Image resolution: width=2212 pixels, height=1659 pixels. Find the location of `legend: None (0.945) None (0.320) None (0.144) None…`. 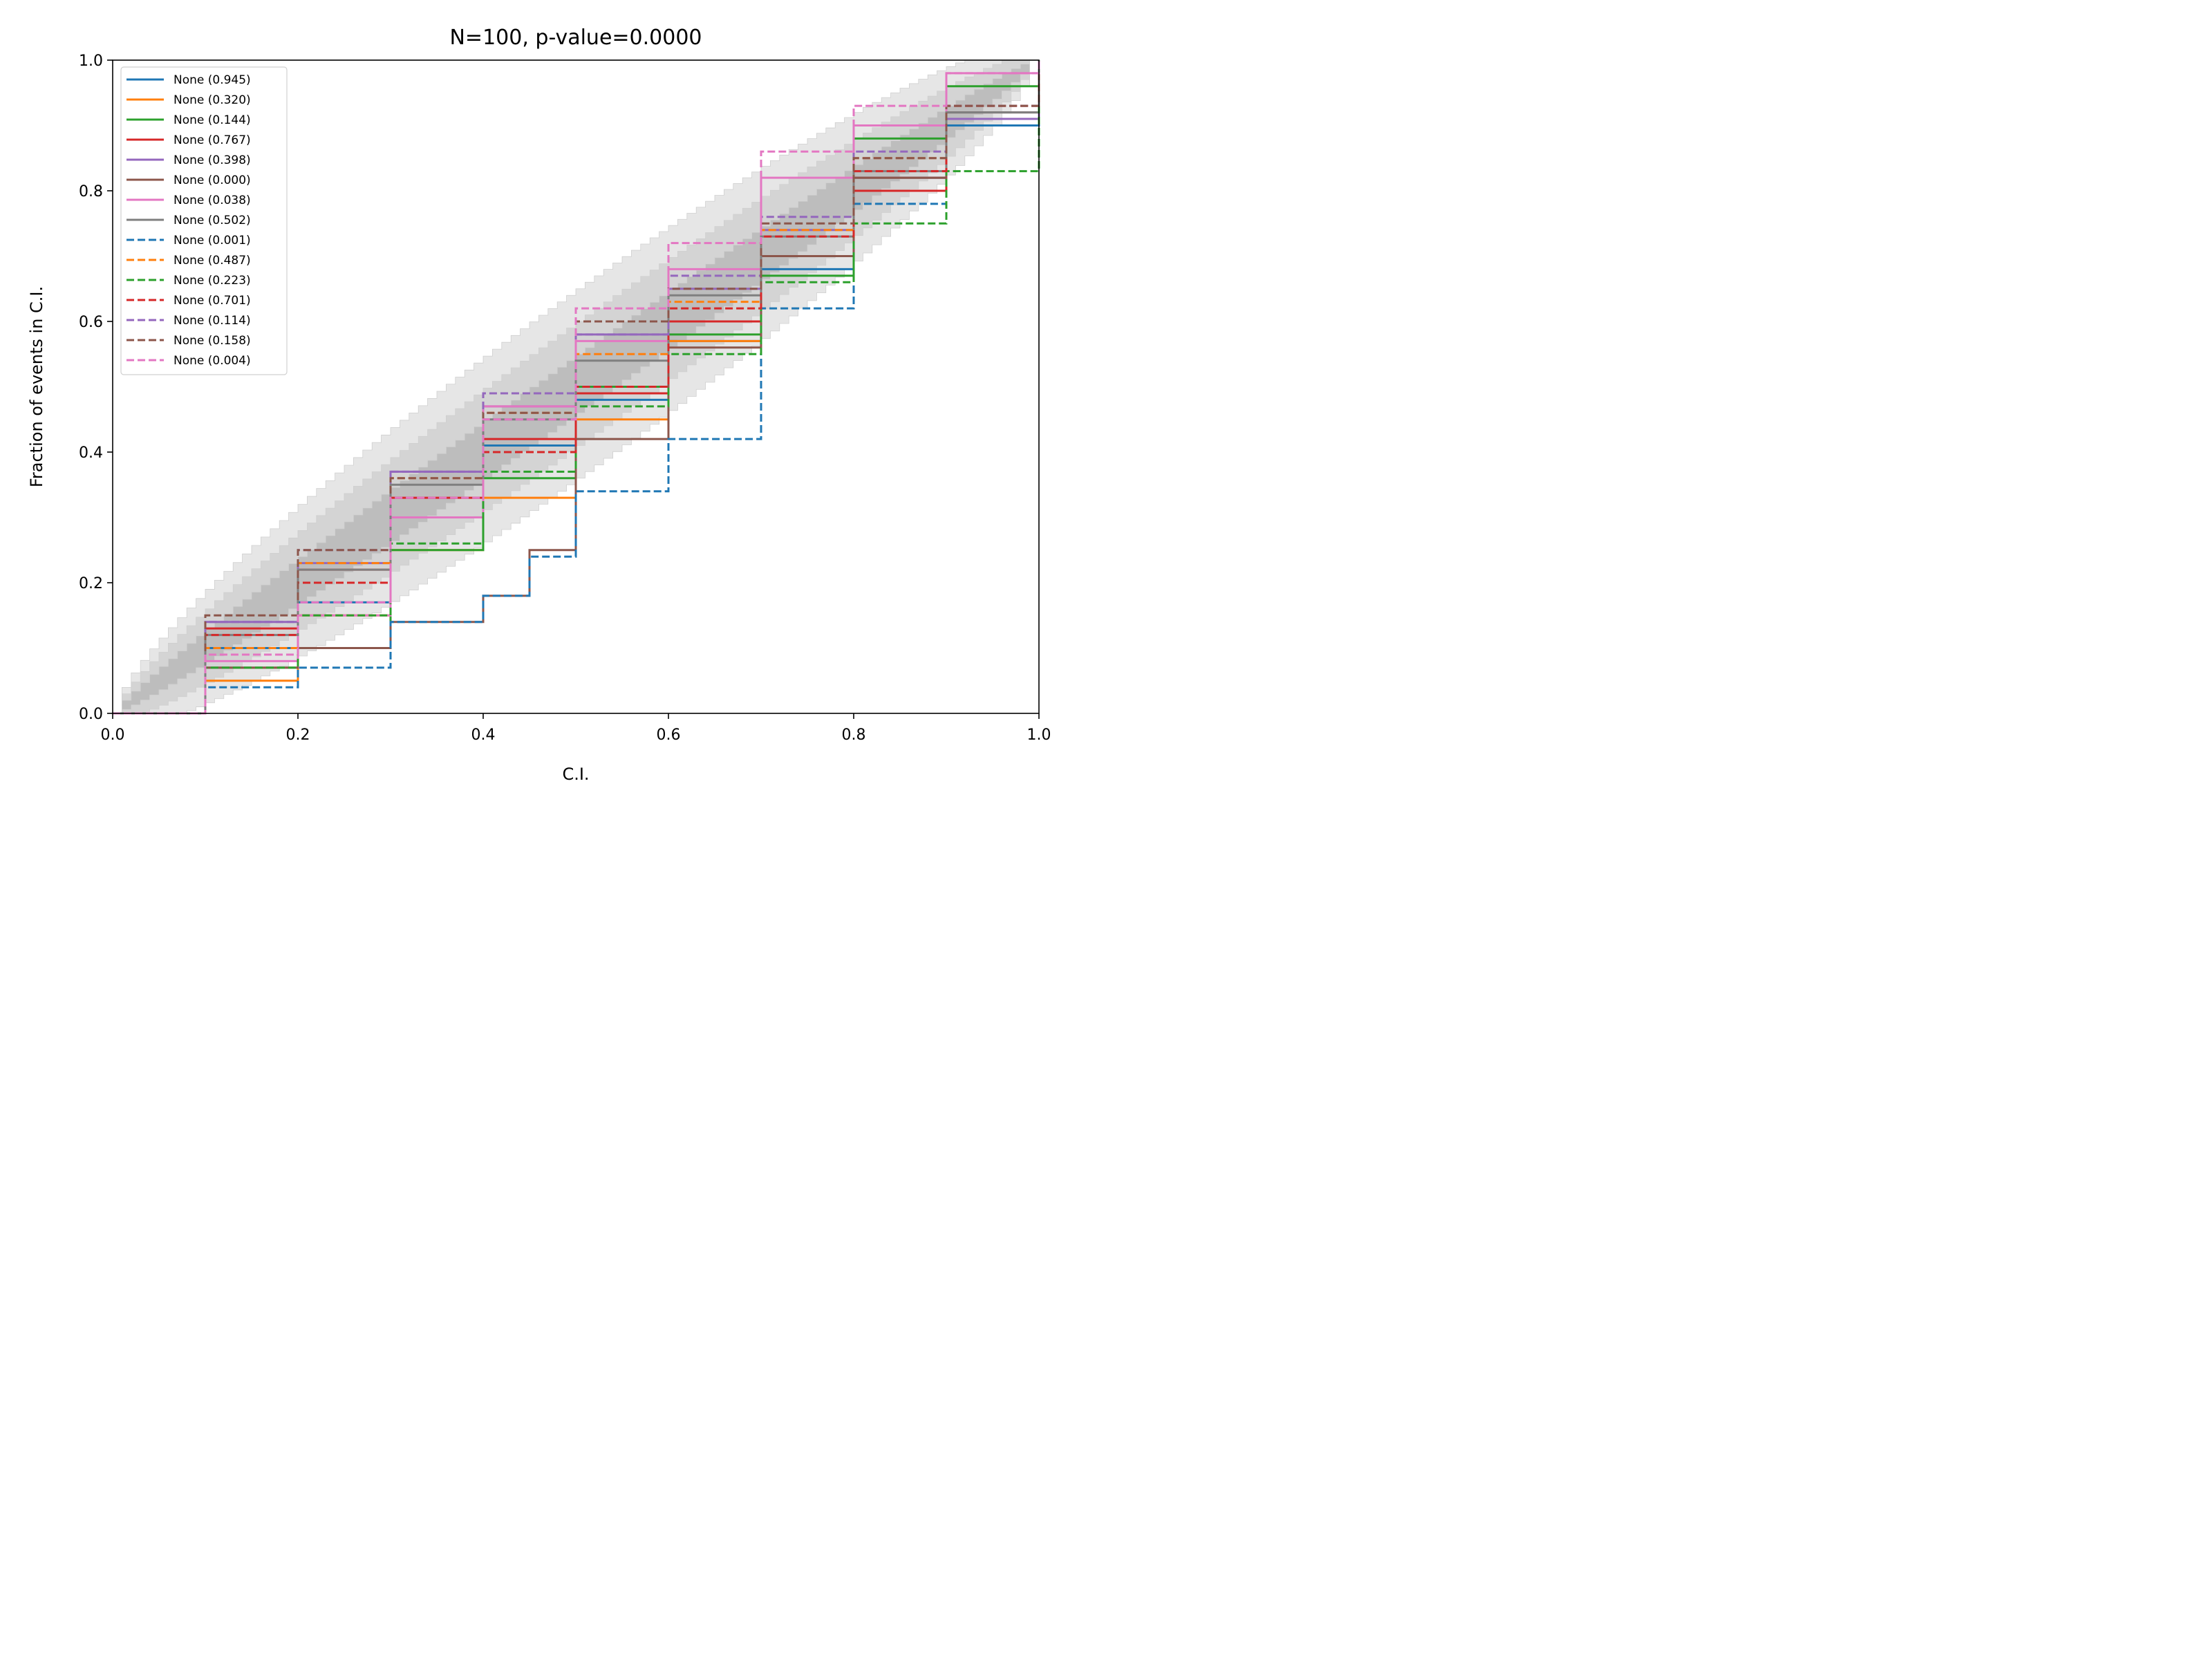

legend: None (0.945) None (0.320) None (0.144) None… is located at coordinates (204, 221).